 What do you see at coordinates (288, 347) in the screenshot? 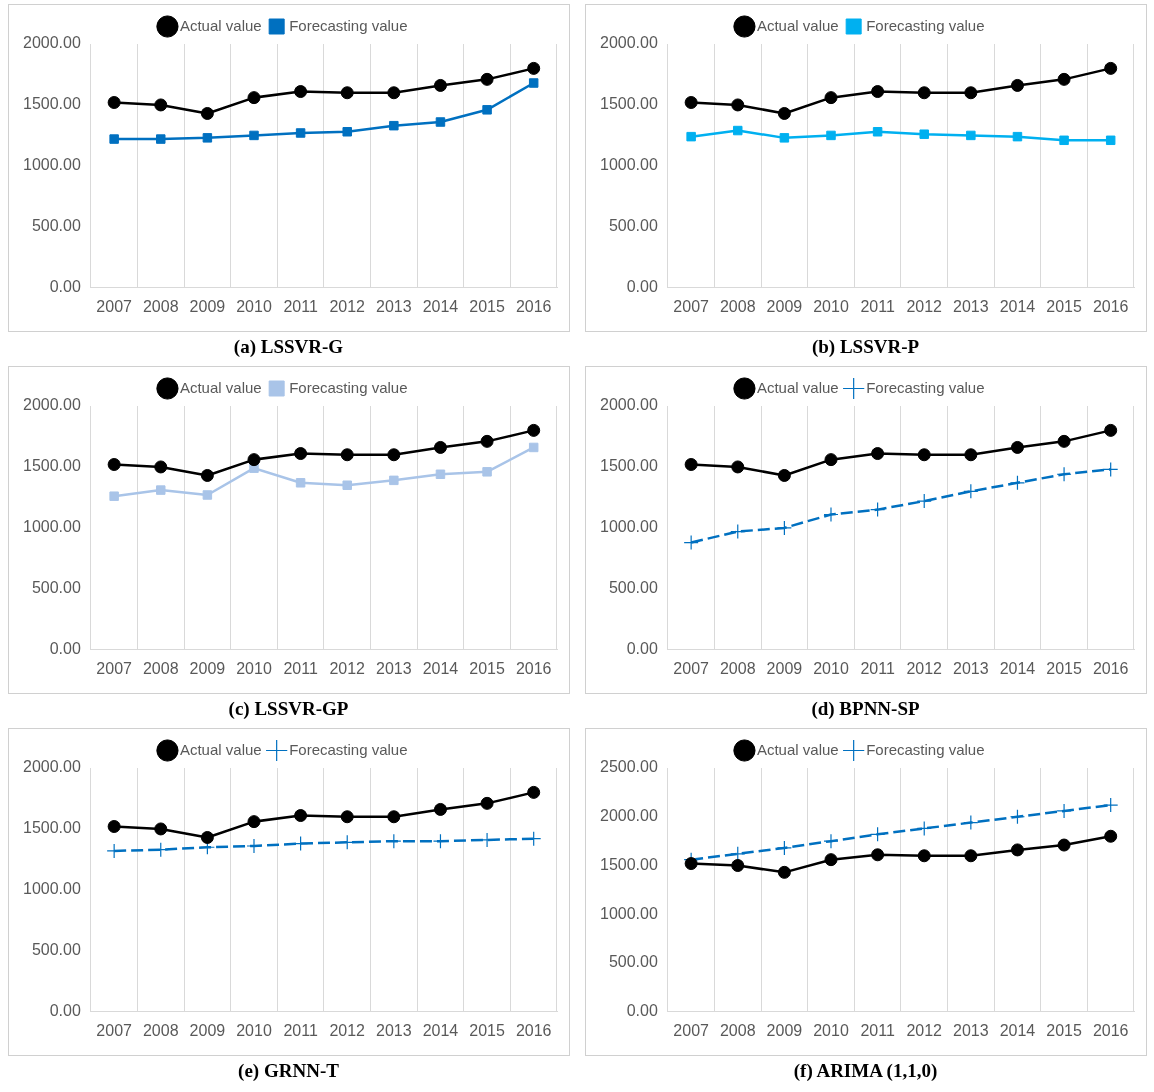
I see `text: (a) LSSVR-G` at bounding box center [288, 347].